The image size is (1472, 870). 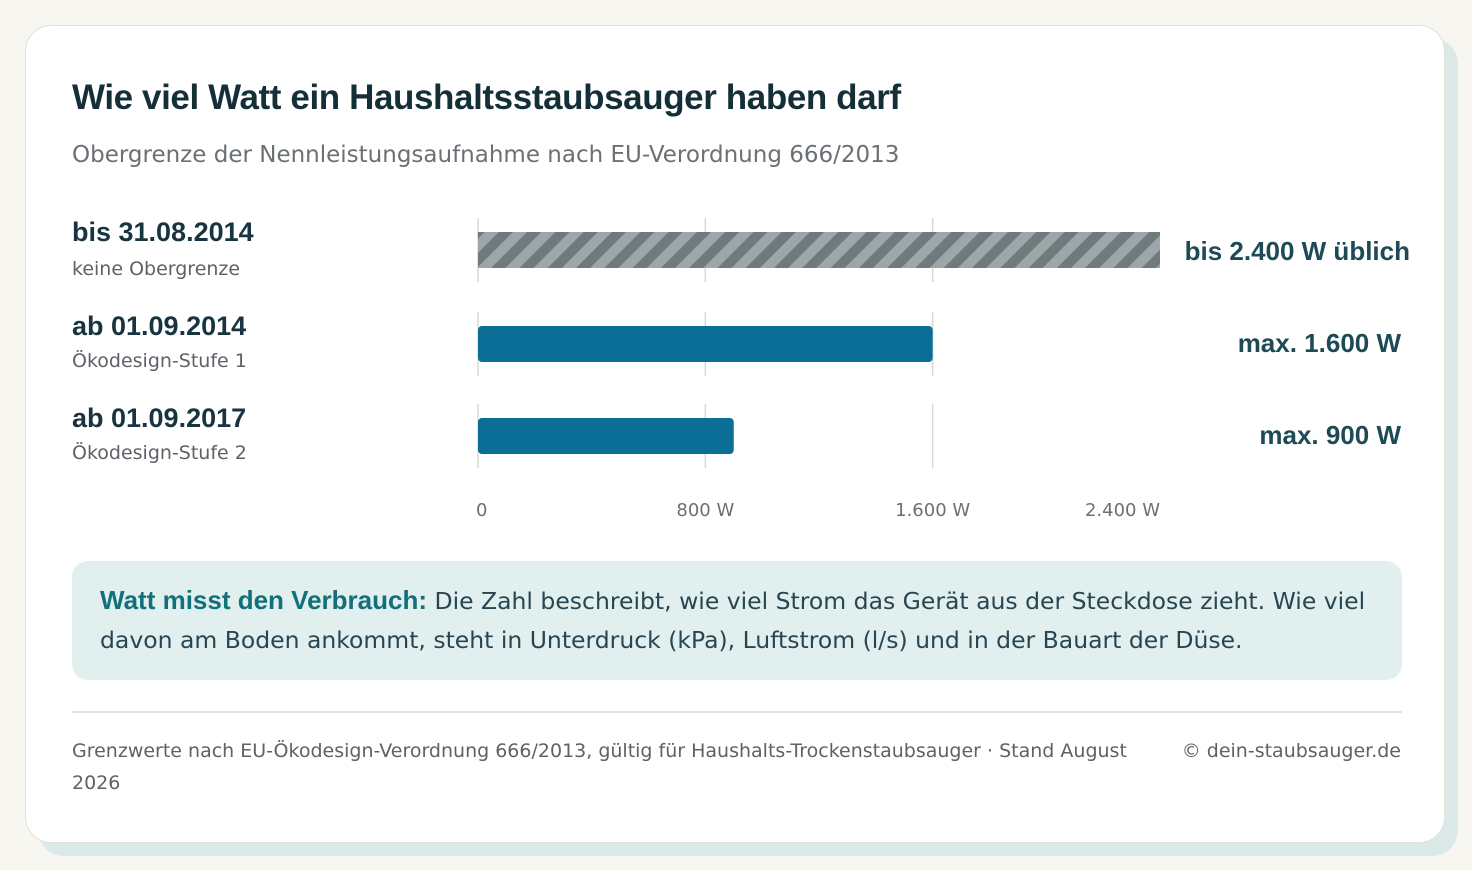 I want to click on x-tick-label: 0, so click(x=482, y=510).